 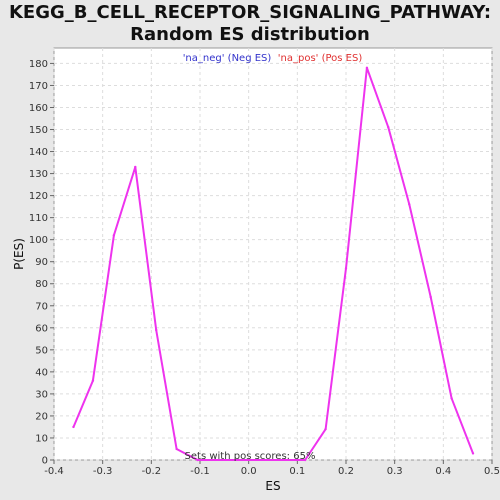 I want to click on chart-title-line1: KEGG_B_CELL_RECEPTOR_SIGNALING_PATHWAY:, so click(x=250, y=12).